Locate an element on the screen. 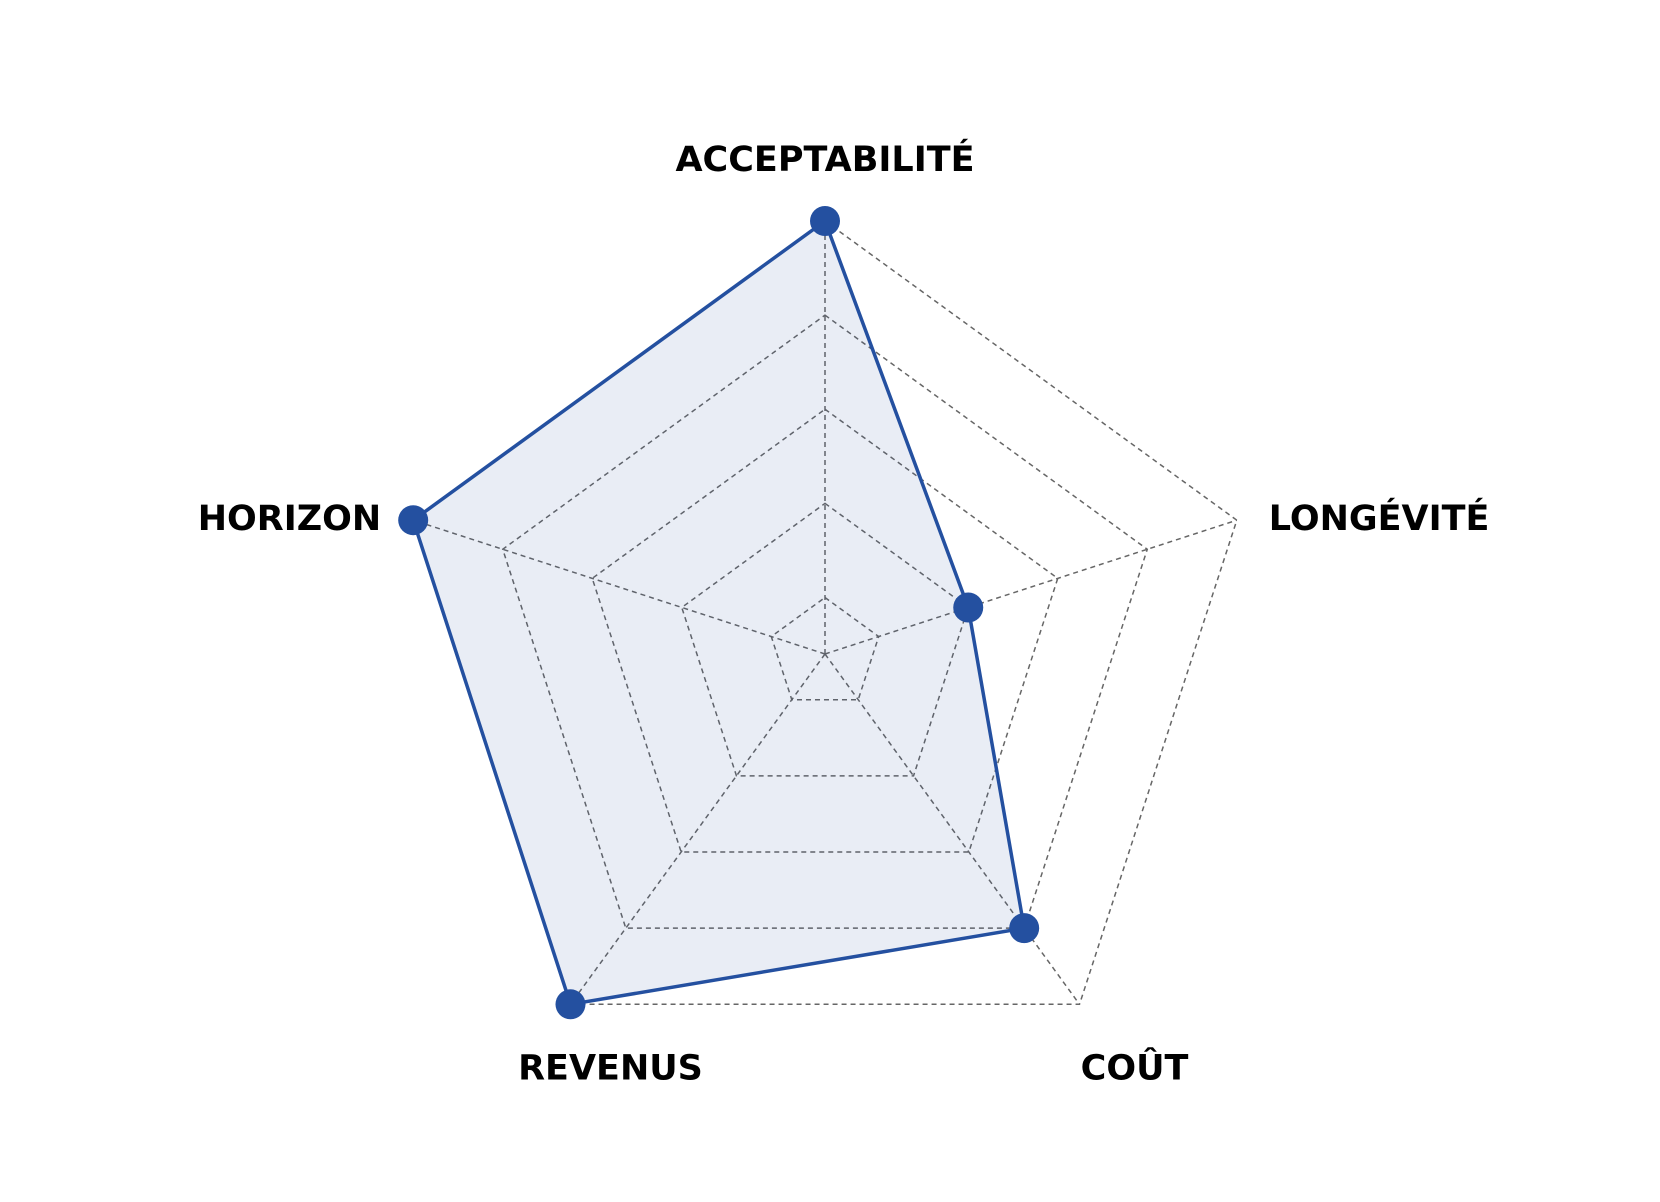 Image resolution: width=1660 pixels, height=1202 pixels. axis-label: REVENUS is located at coordinates (610, 1068).